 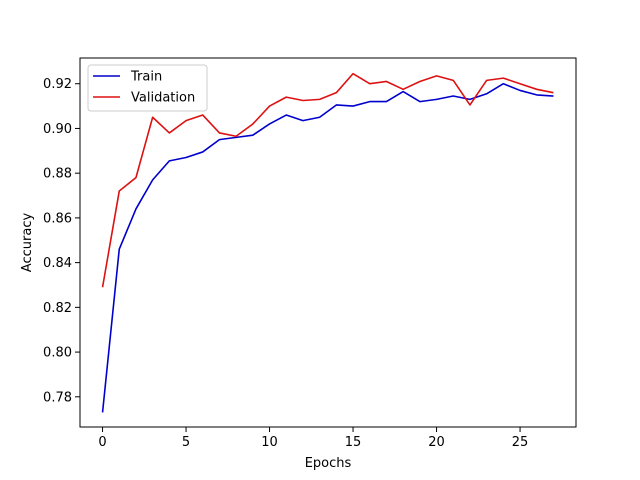 I want to click on y-tick-label: 0.84, so click(x=57, y=263).